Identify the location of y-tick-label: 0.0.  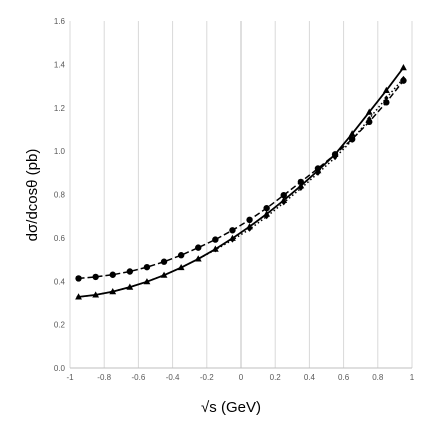
(60, 368).